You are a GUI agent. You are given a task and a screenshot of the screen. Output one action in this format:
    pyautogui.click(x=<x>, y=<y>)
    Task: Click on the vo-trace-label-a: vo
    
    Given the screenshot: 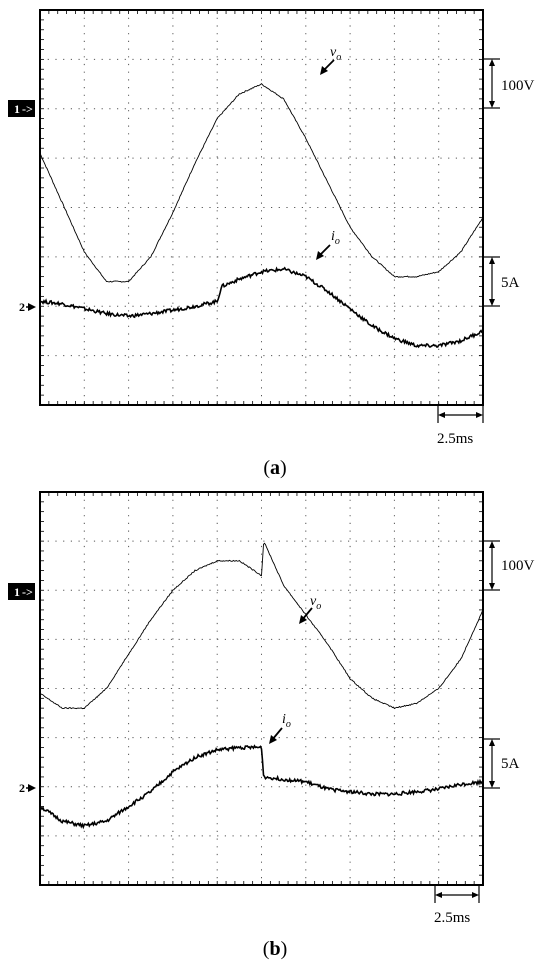 What is the action you would take?
    pyautogui.click(x=330, y=60)
    